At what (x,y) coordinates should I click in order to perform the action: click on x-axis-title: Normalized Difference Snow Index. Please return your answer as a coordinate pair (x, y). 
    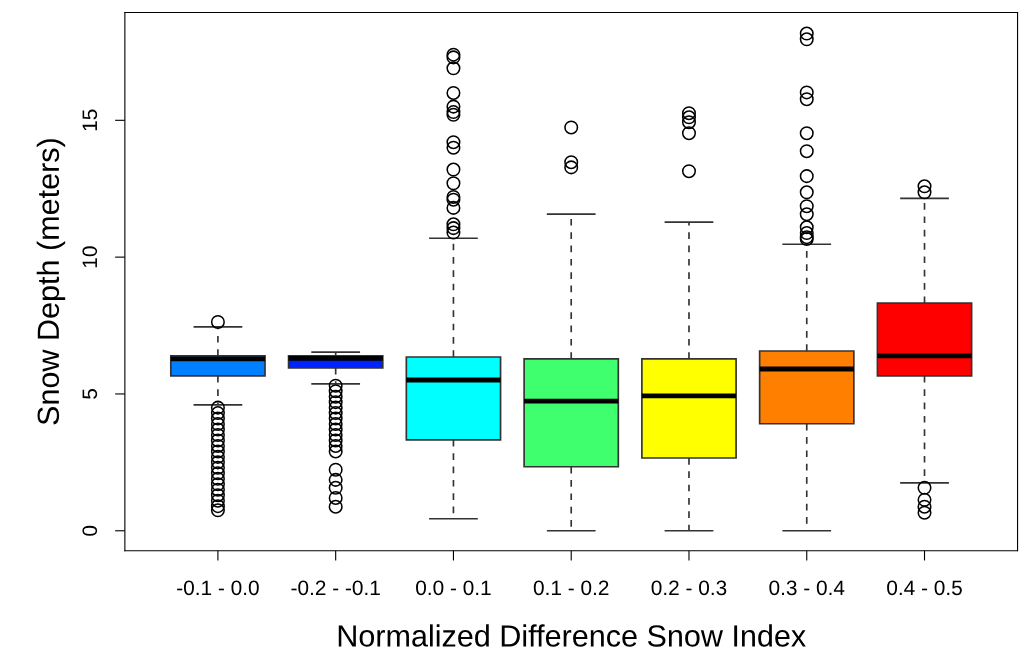
    Looking at the image, I should click on (572, 635).